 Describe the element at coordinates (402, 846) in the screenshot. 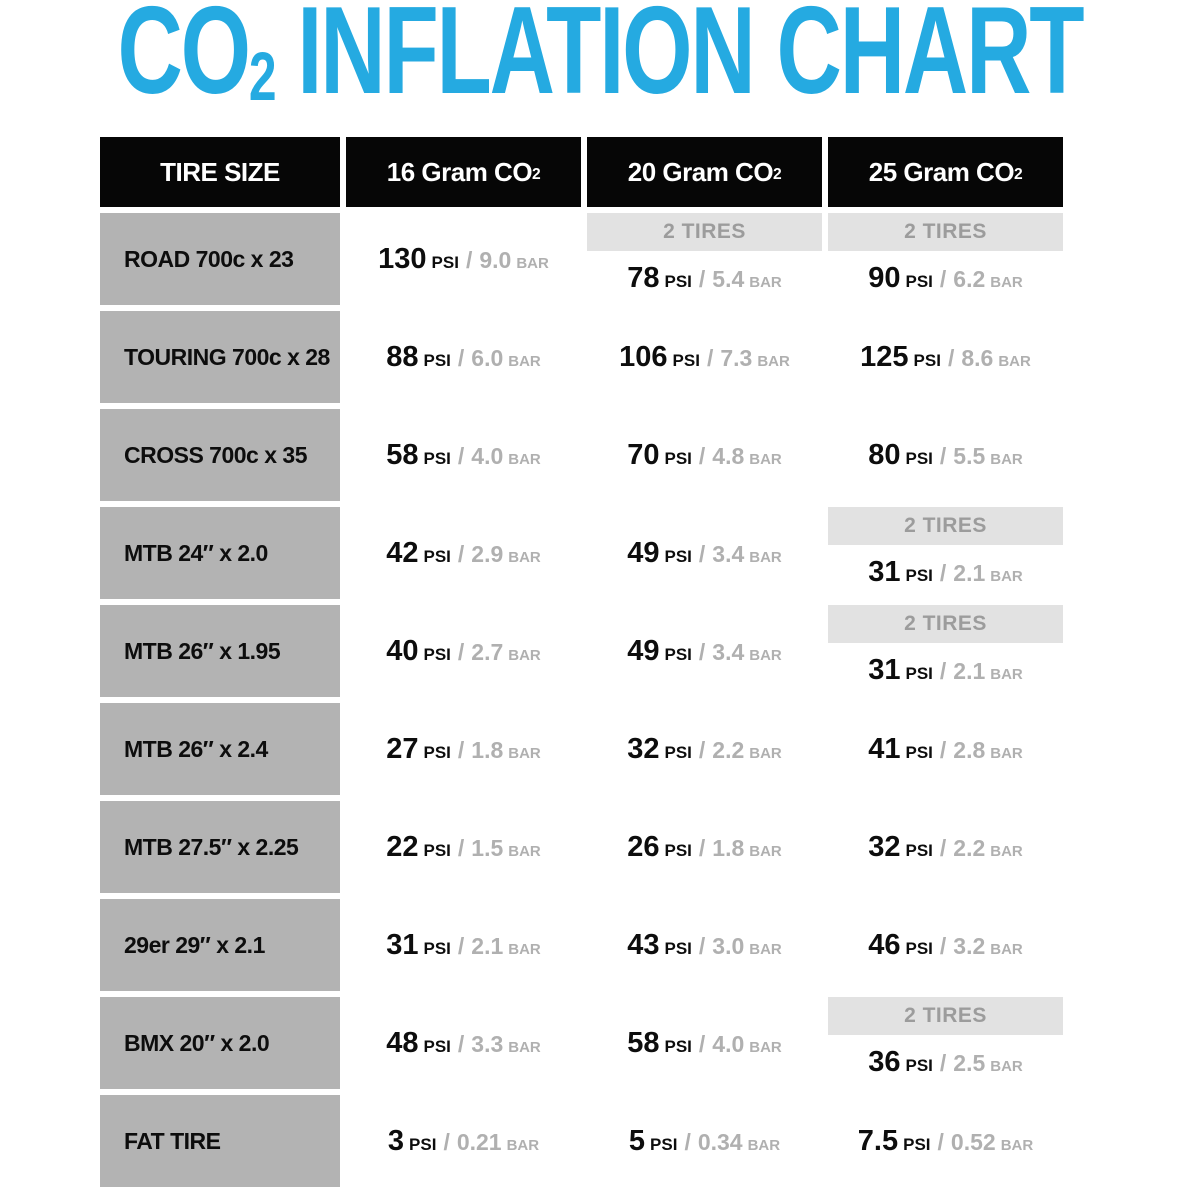

I see `psi-value: 22` at that location.